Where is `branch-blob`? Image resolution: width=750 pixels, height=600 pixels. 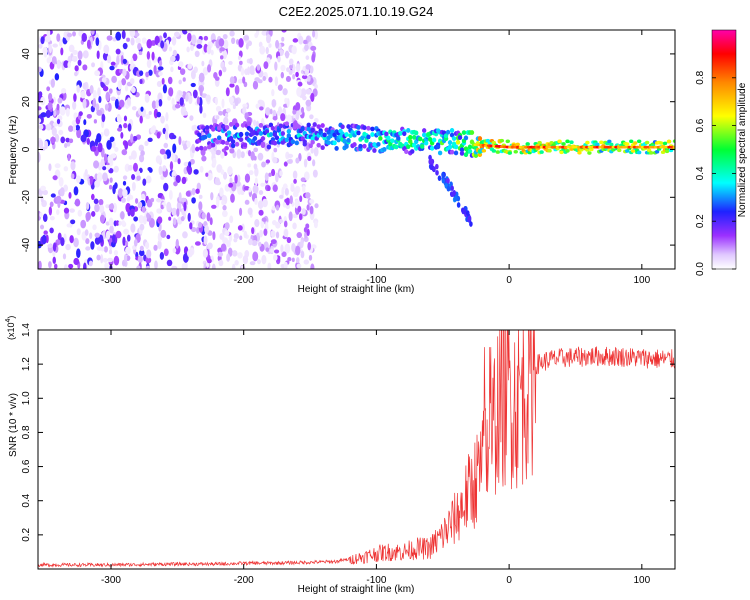 branch-blob is located at coordinates (467, 213).